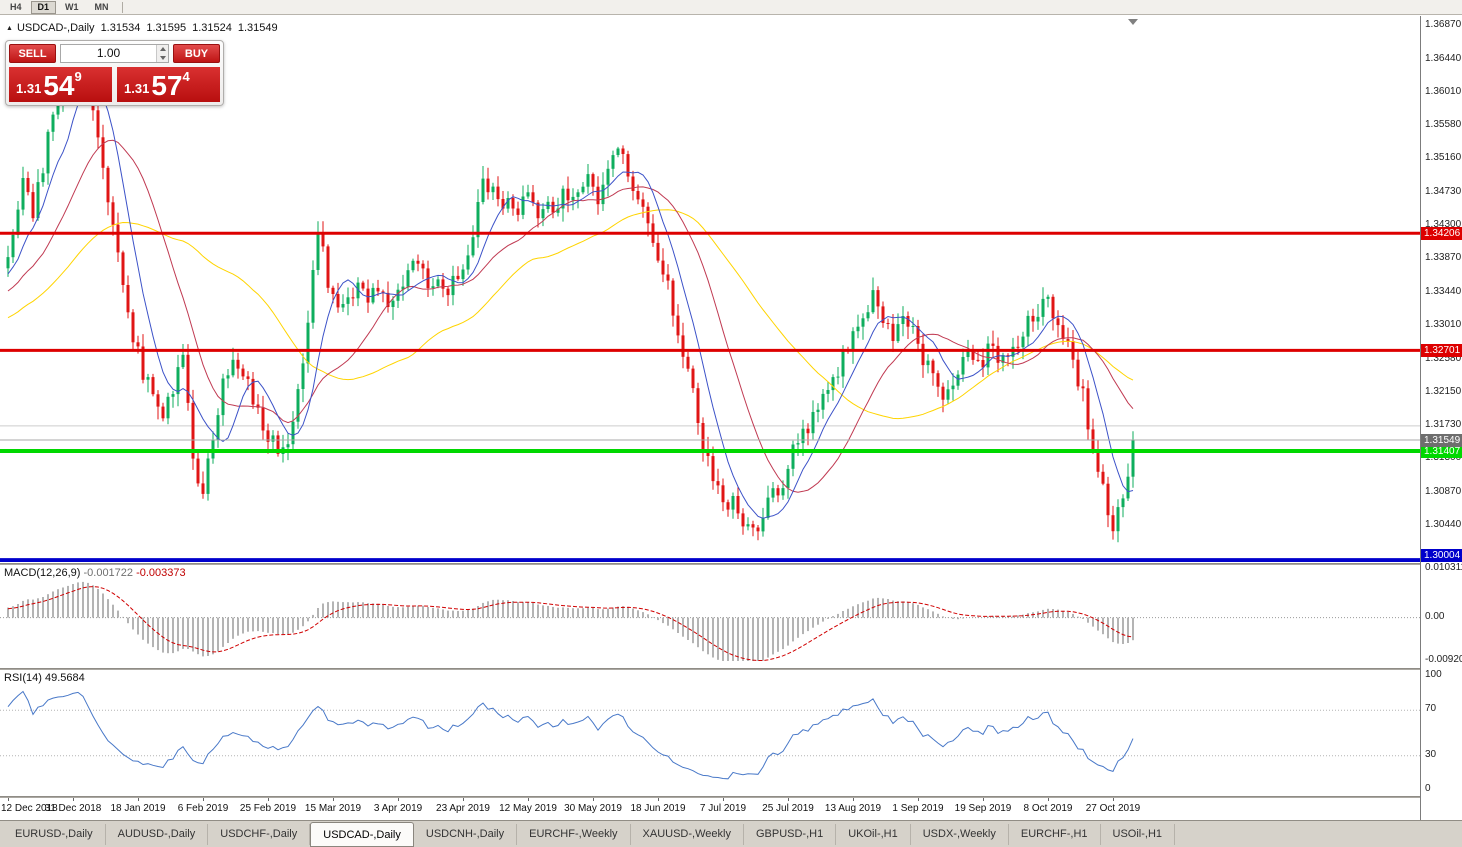 Image resolution: width=1462 pixels, height=847 pixels. What do you see at coordinates (788, 808) in the screenshot?
I see `date-label: 25 Jul 2019` at bounding box center [788, 808].